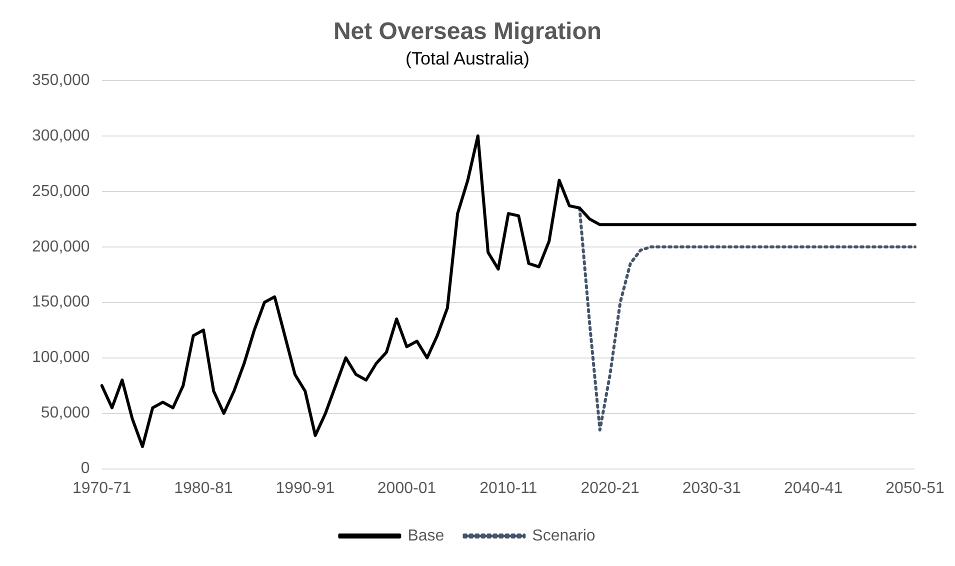 This screenshot has height=566, width=955. What do you see at coordinates (61, 191) in the screenshot?
I see `y-tick-label: 250,000` at bounding box center [61, 191].